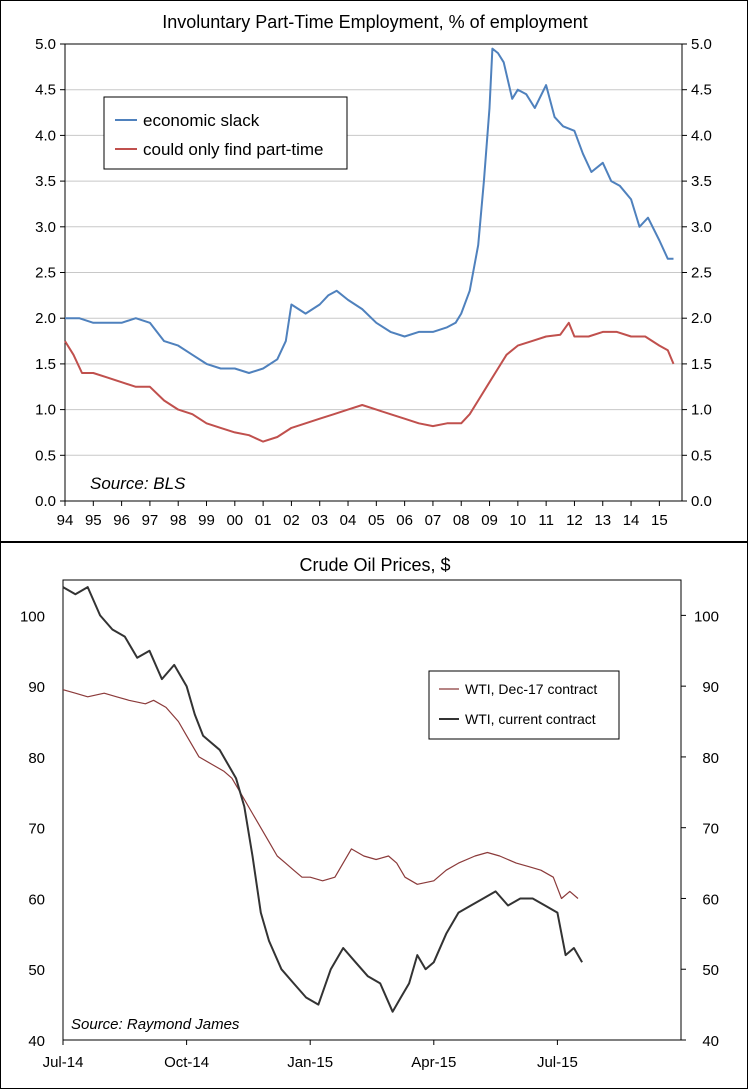  I want to click on y-tick-label-left: 80, so click(36, 758).